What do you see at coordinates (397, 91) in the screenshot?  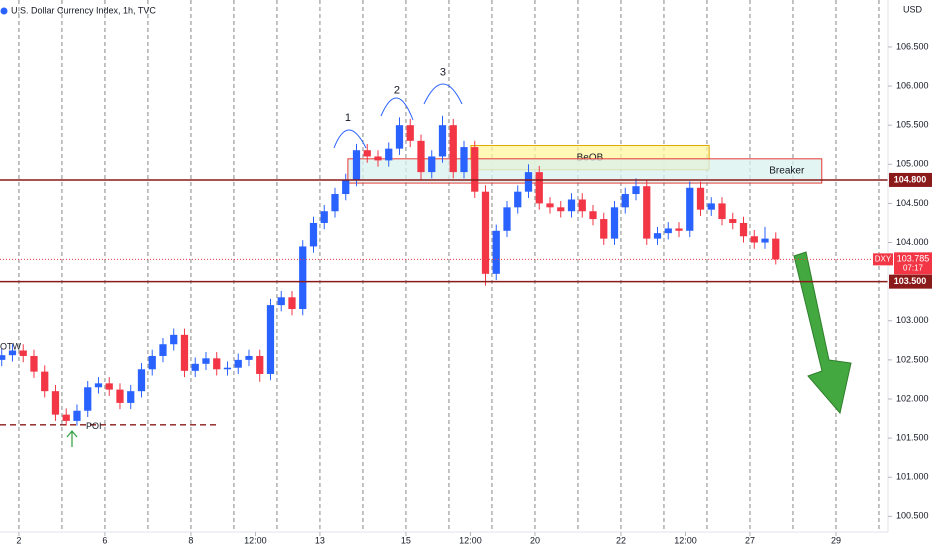 I see `annotation: 2` at bounding box center [397, 91].